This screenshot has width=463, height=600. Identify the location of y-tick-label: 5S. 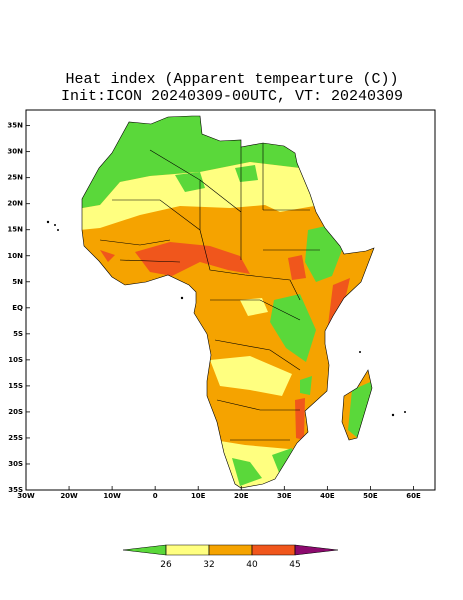
(18, 334).